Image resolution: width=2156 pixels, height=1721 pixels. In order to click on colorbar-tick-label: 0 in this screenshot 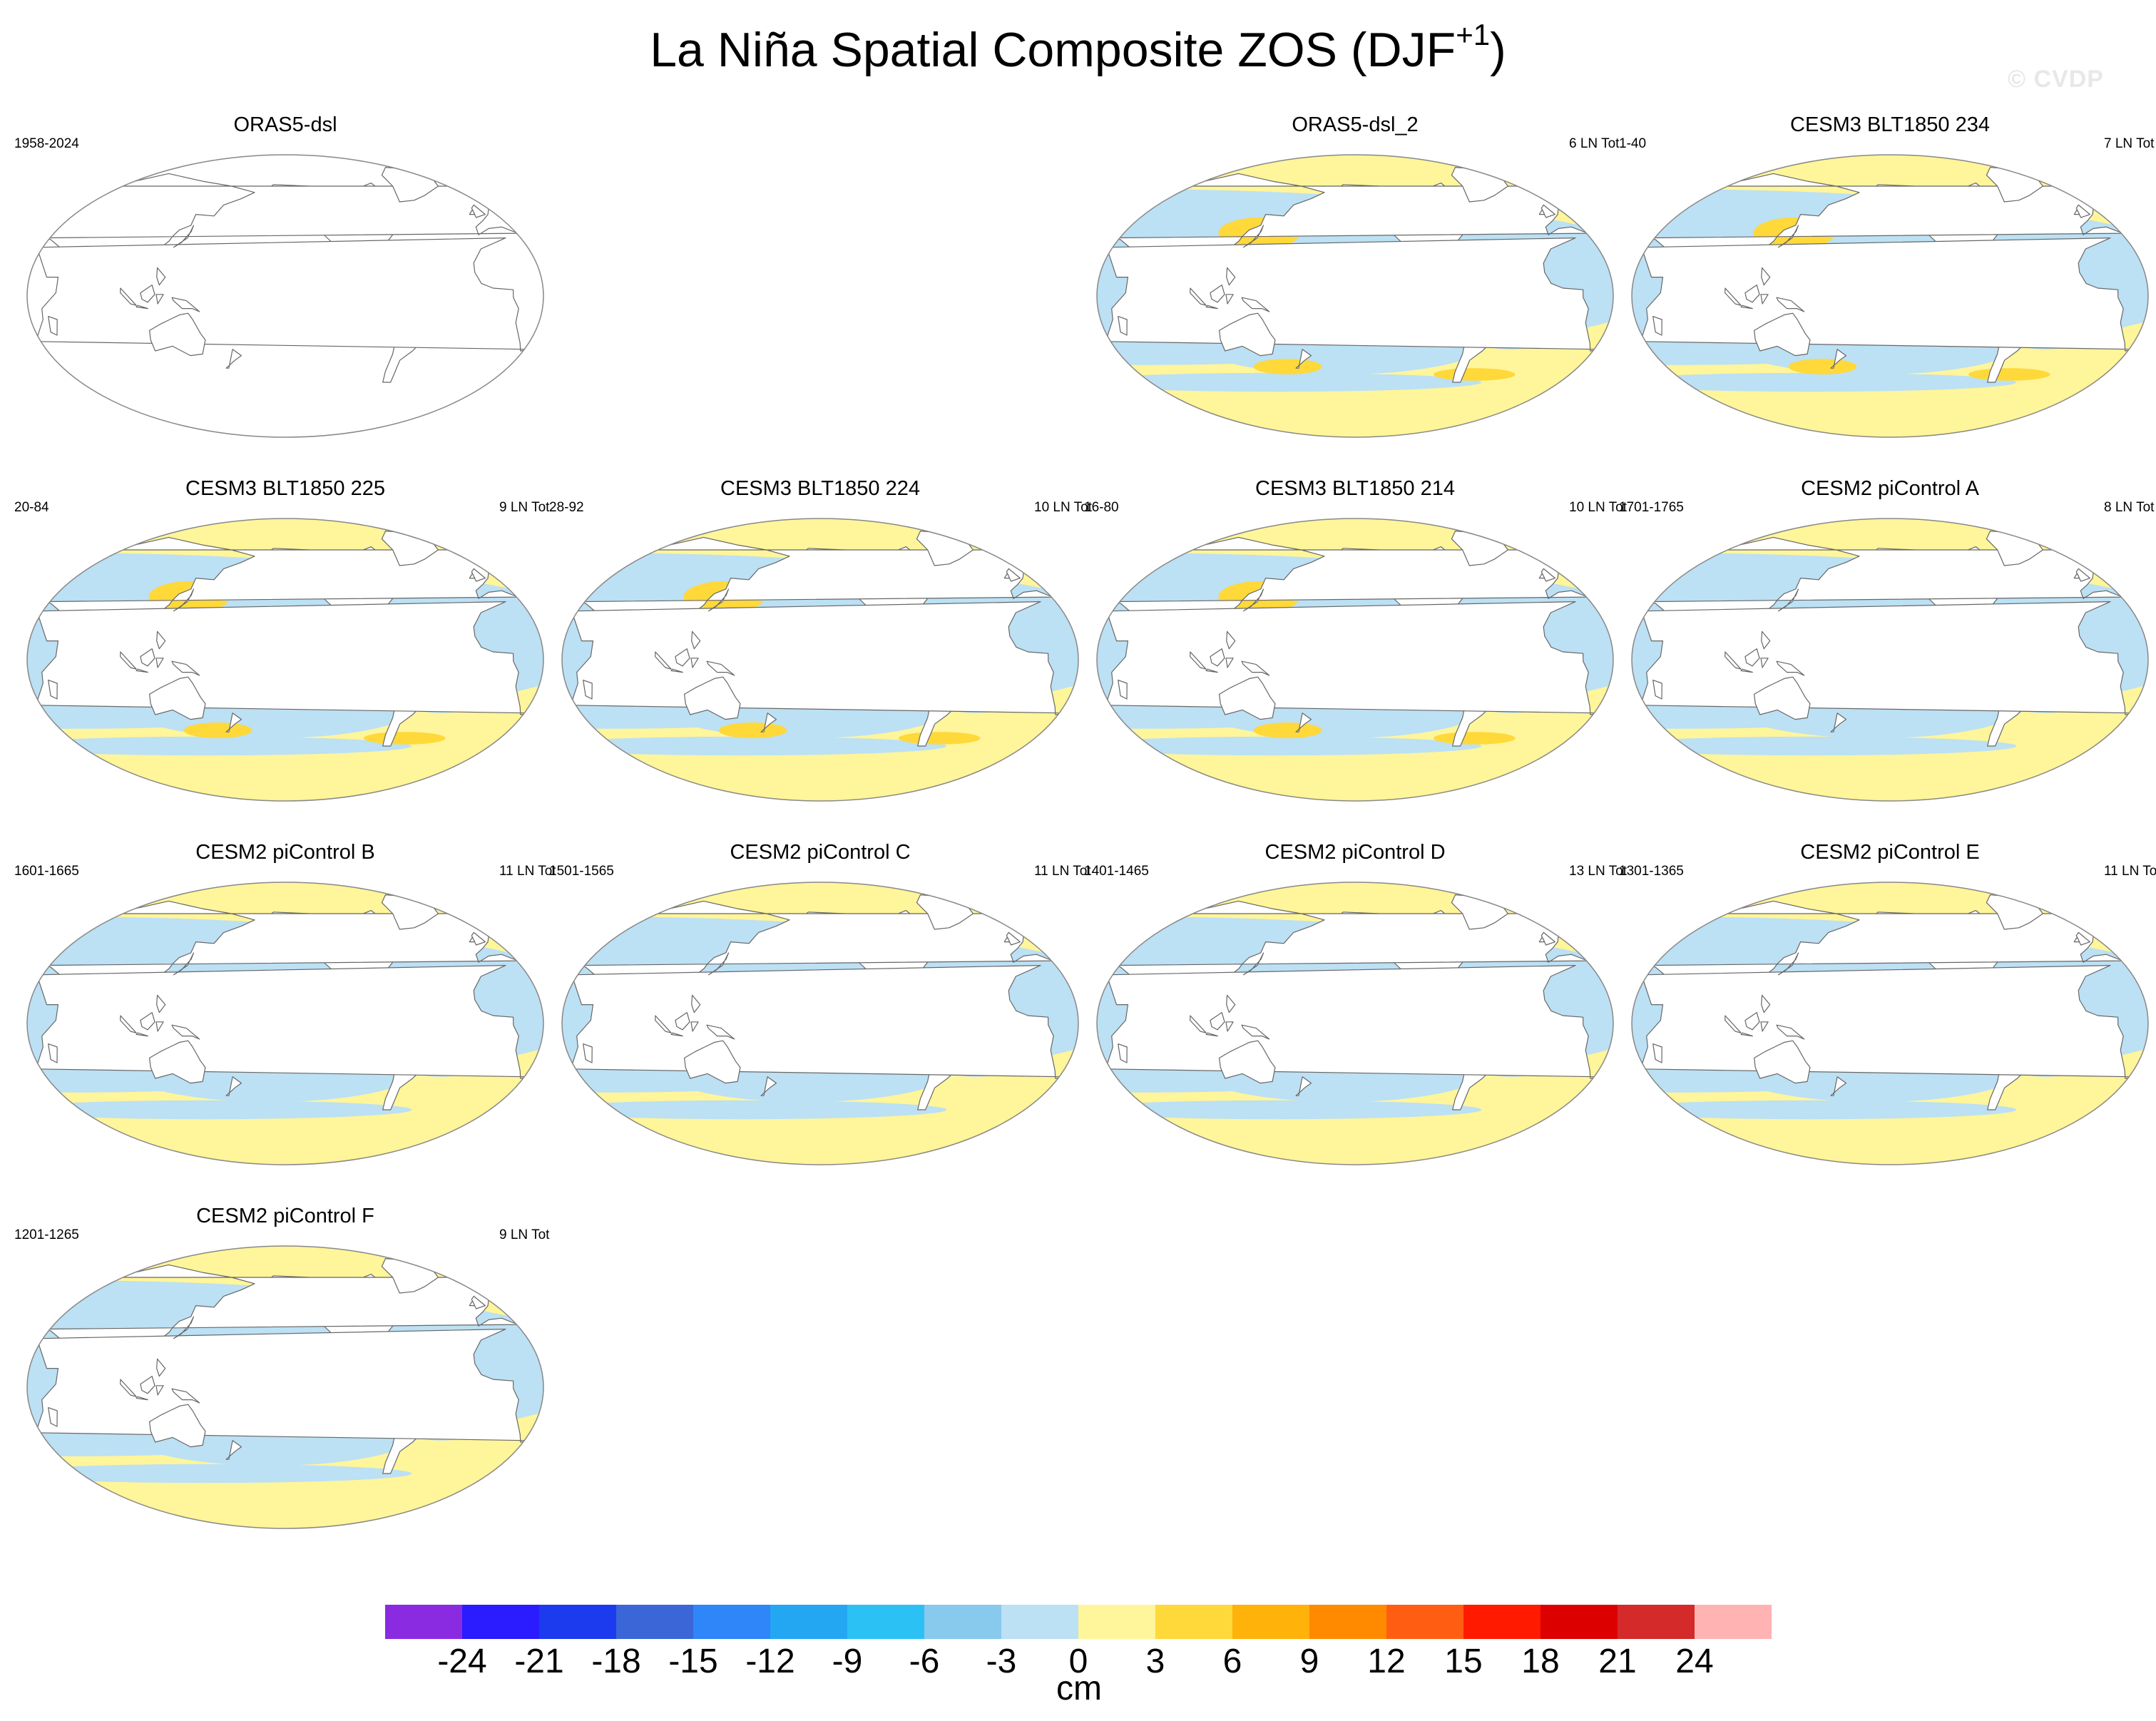, I will do `click(1078, 1662)`.